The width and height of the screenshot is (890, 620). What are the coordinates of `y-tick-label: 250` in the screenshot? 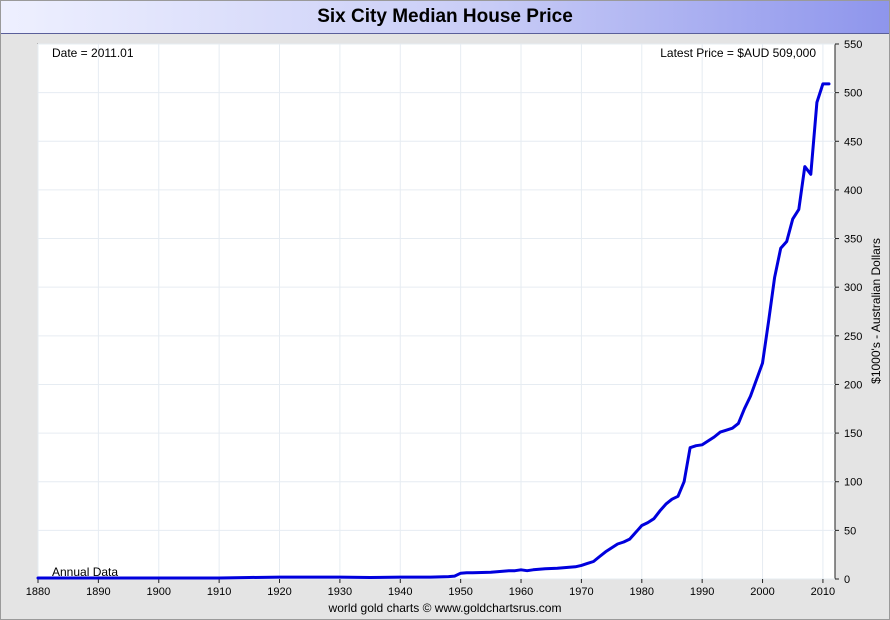 It's located at (853, 337).